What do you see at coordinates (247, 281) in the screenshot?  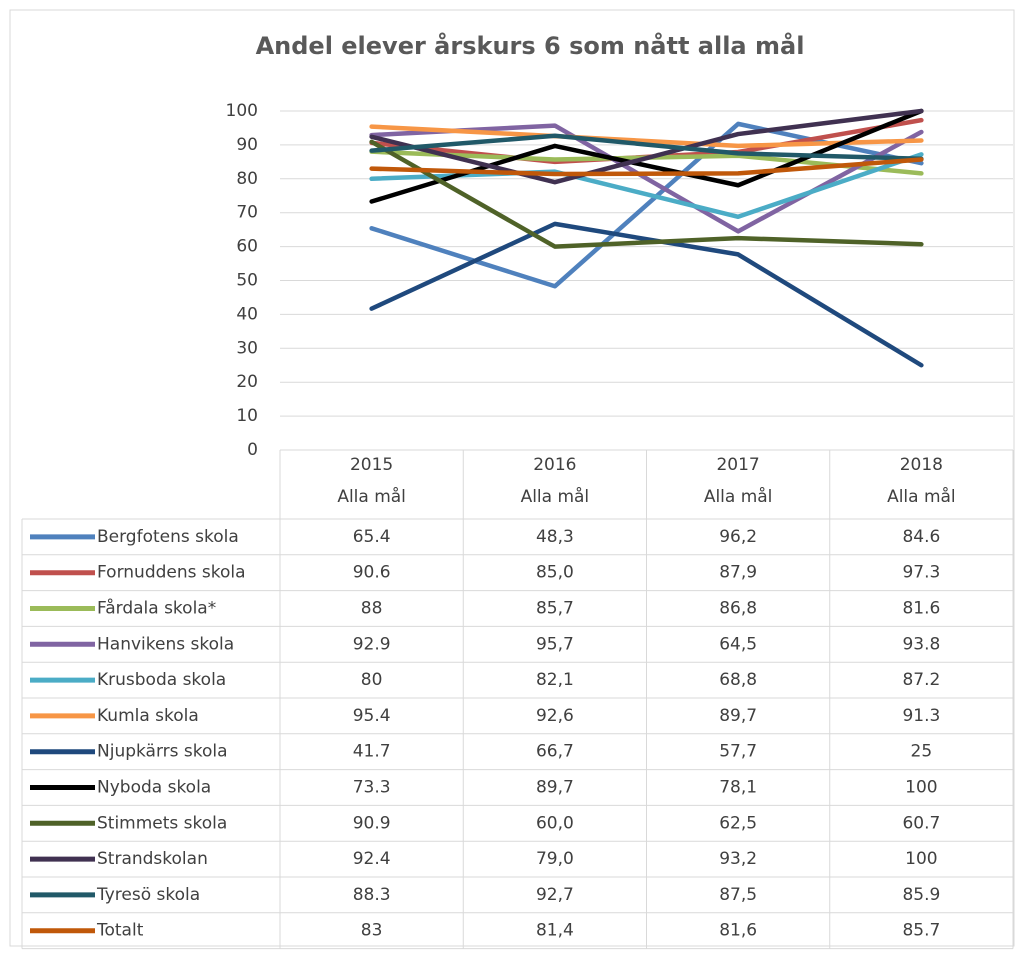 I see `y-tick-label: 50` at bounding box center [247, 281].